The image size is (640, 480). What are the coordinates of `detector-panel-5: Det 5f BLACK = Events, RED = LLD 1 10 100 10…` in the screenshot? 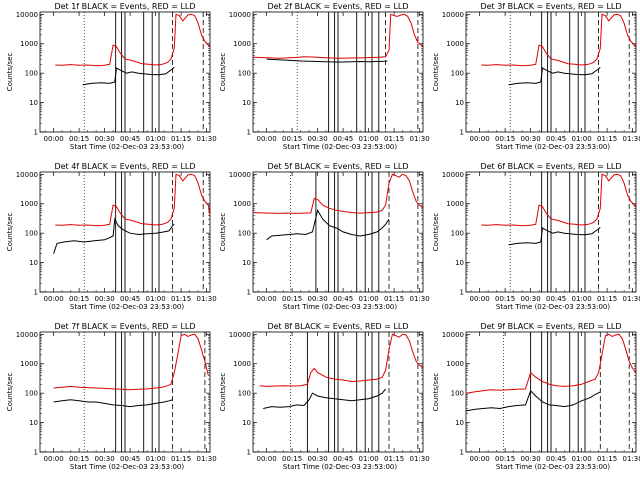 It's located at (324, 236).